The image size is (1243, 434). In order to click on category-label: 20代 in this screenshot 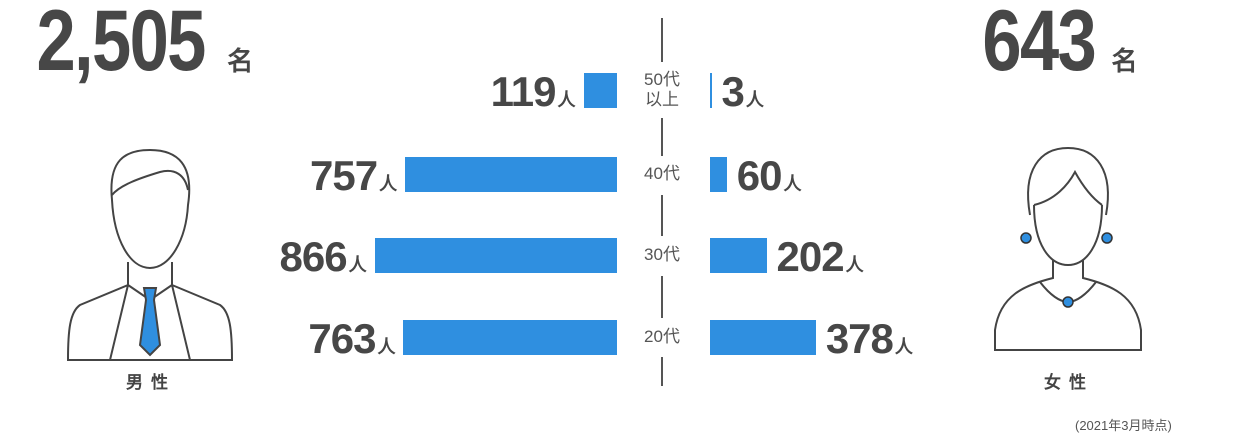, I will do `click(662, 336)`.